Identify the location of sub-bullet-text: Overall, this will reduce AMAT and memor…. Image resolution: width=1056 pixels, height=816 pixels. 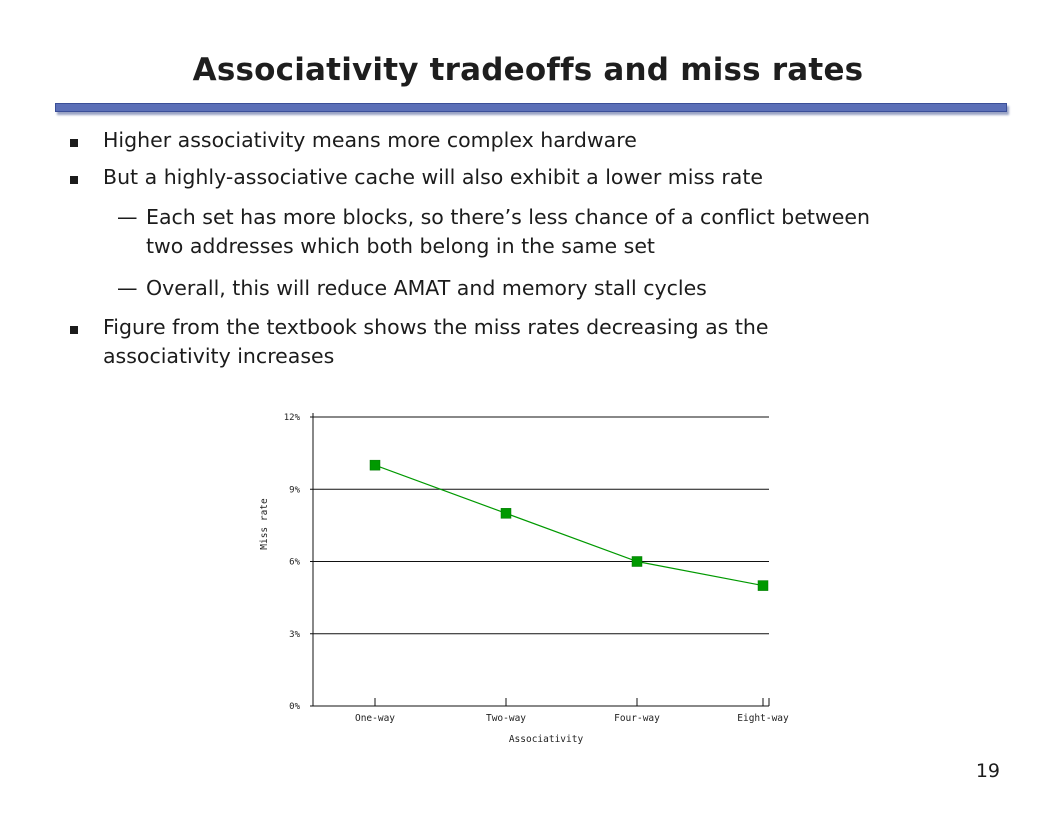
(426, 288).